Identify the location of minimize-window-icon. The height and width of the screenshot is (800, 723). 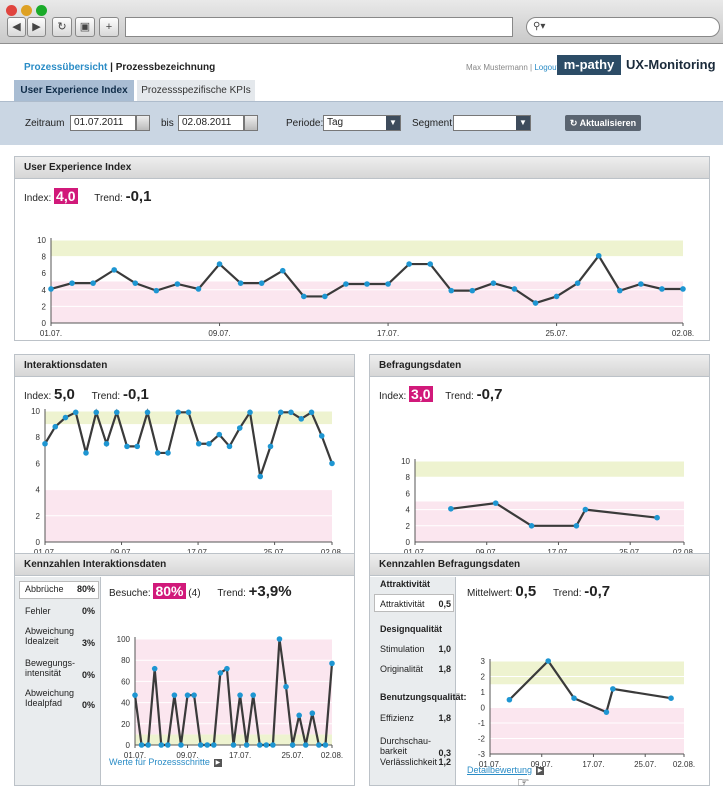
(26, 10).